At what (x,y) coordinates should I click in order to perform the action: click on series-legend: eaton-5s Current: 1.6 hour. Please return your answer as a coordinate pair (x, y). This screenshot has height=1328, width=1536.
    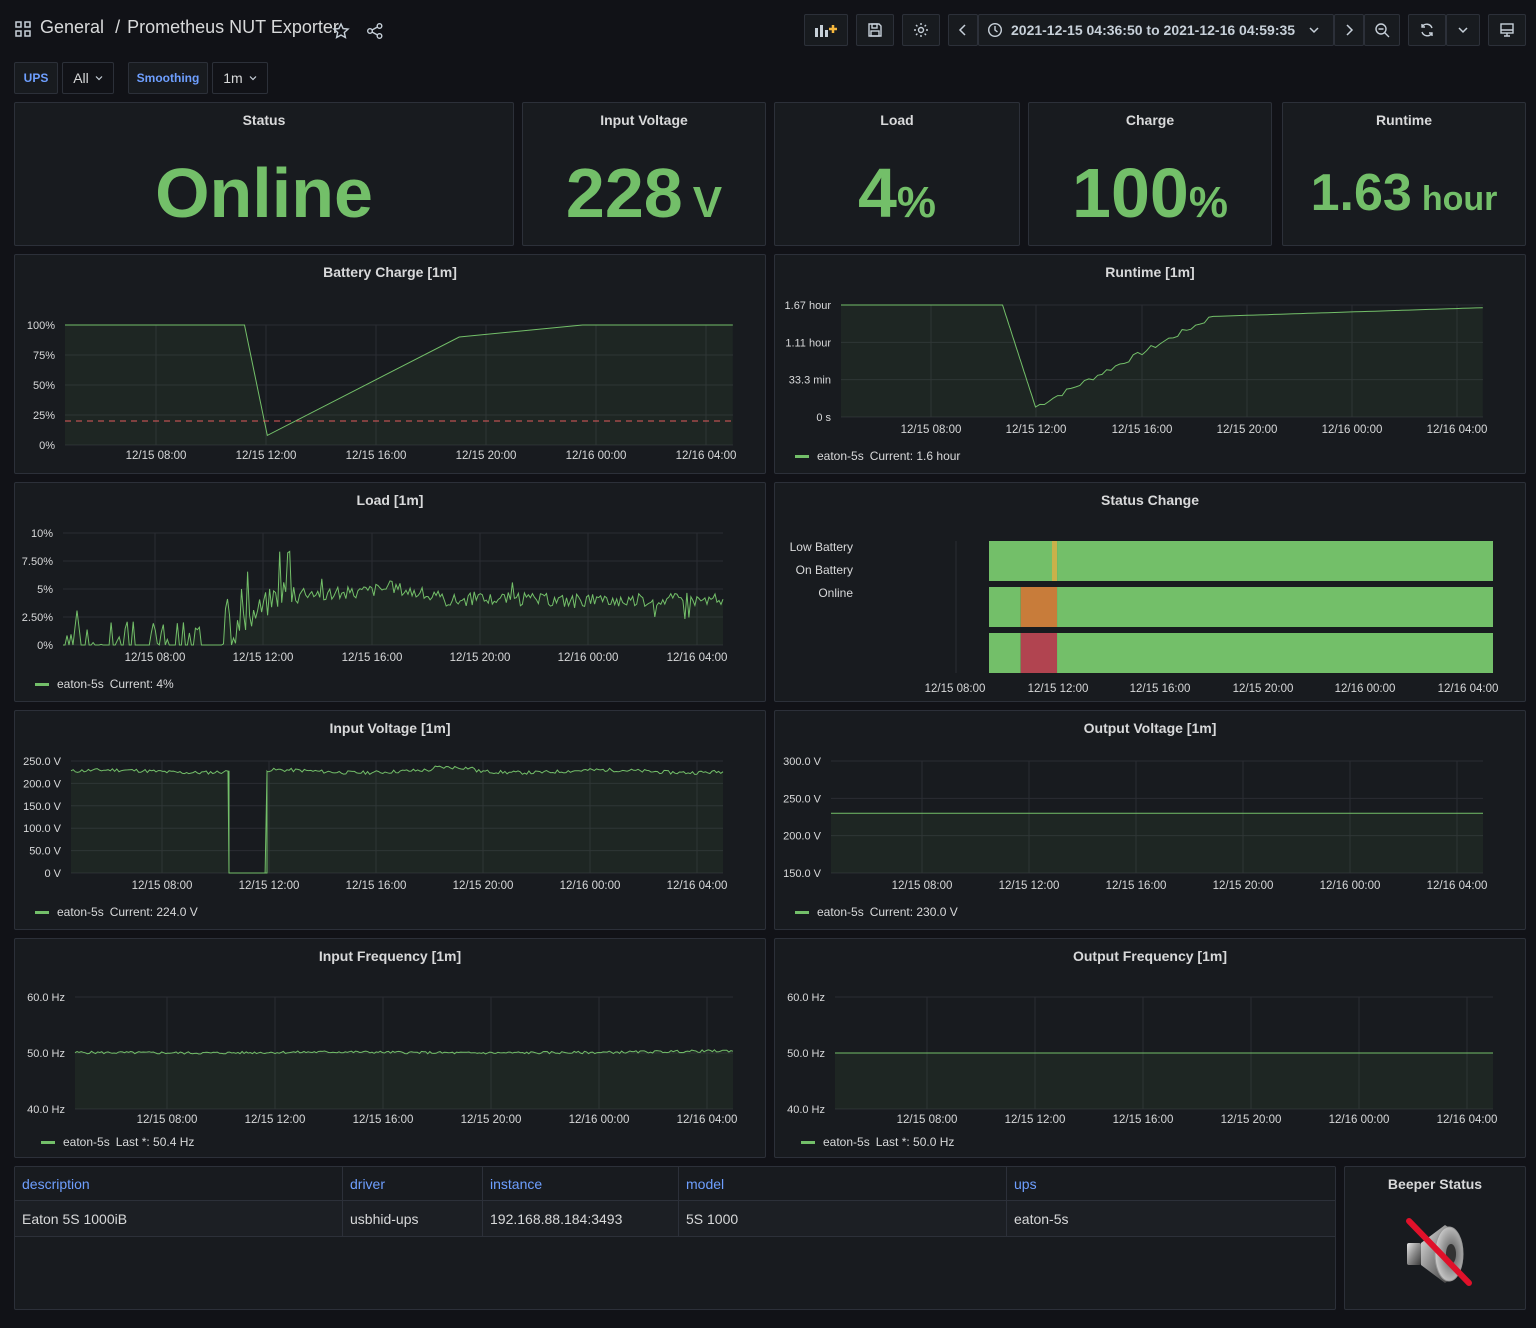
    Looking at the image, I should click on (877, 456).